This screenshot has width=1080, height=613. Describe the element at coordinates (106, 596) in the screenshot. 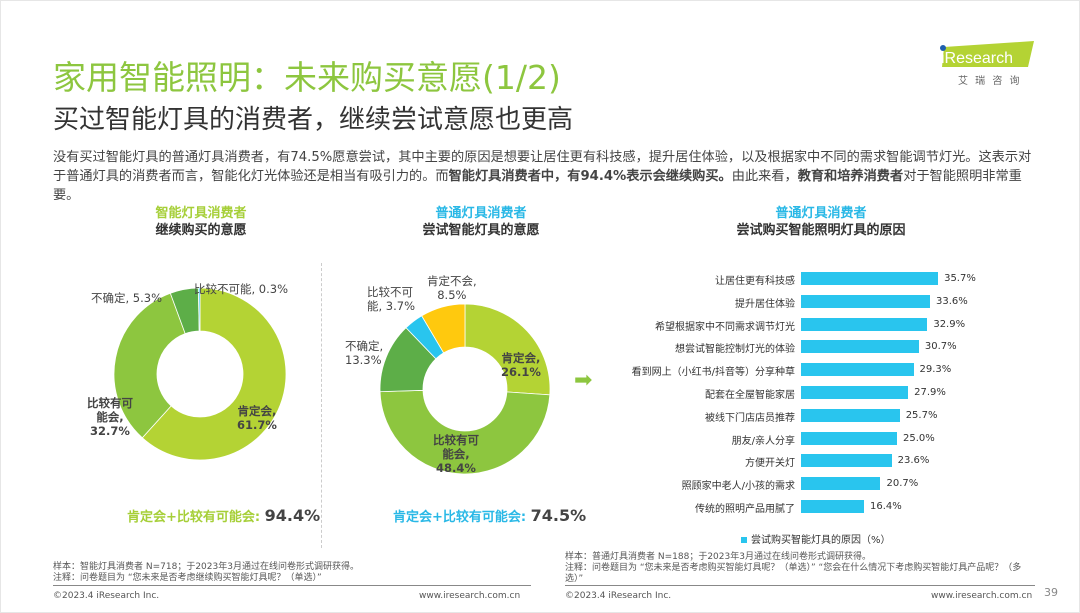

I see `copyright-left: ©2023.4 iResearch Inc.` at that location.